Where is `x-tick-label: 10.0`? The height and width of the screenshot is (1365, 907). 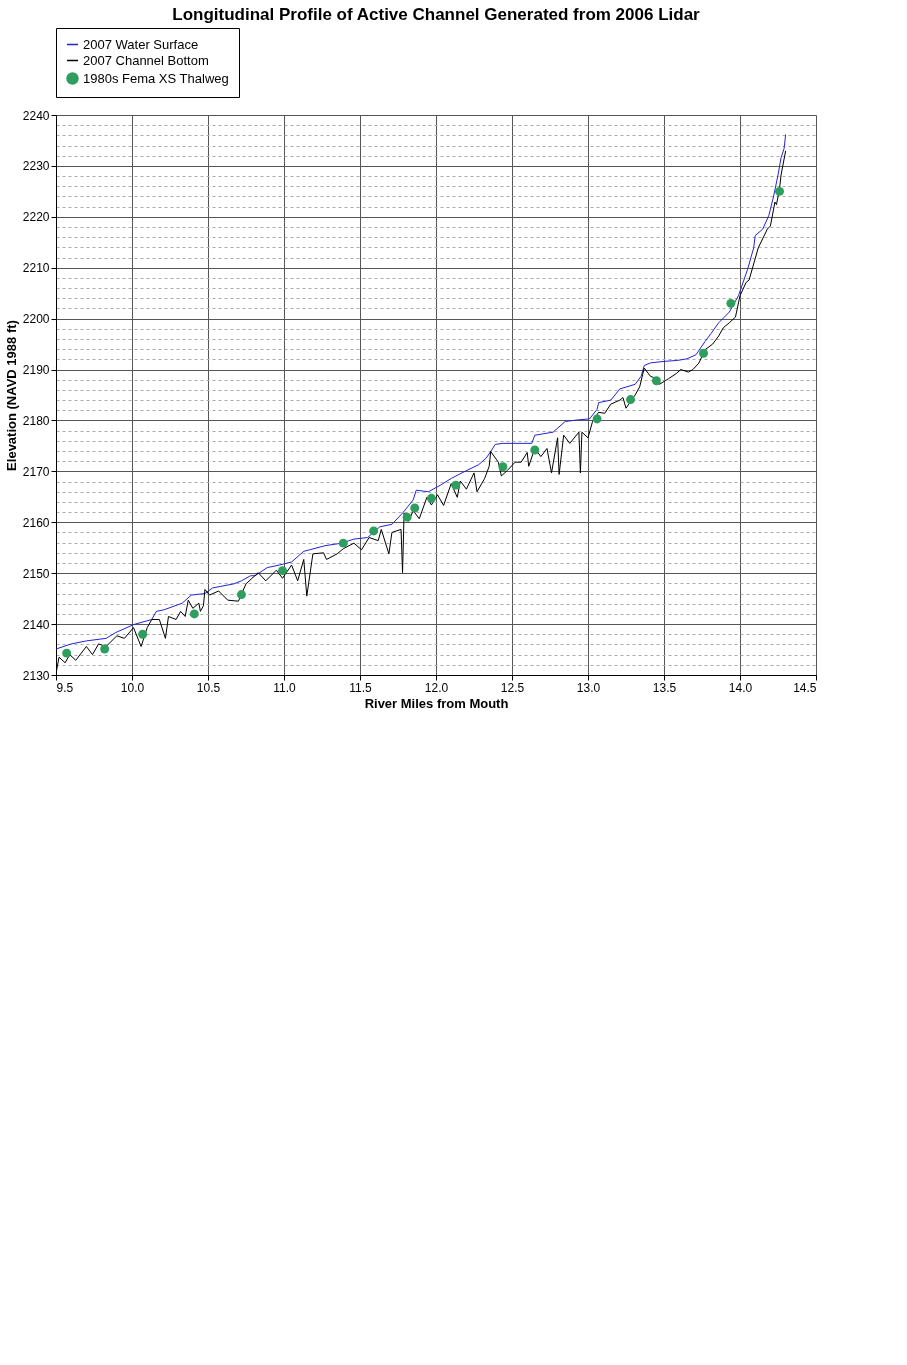 x-tick-label: 10.0 is located at coordinates (132, 687).